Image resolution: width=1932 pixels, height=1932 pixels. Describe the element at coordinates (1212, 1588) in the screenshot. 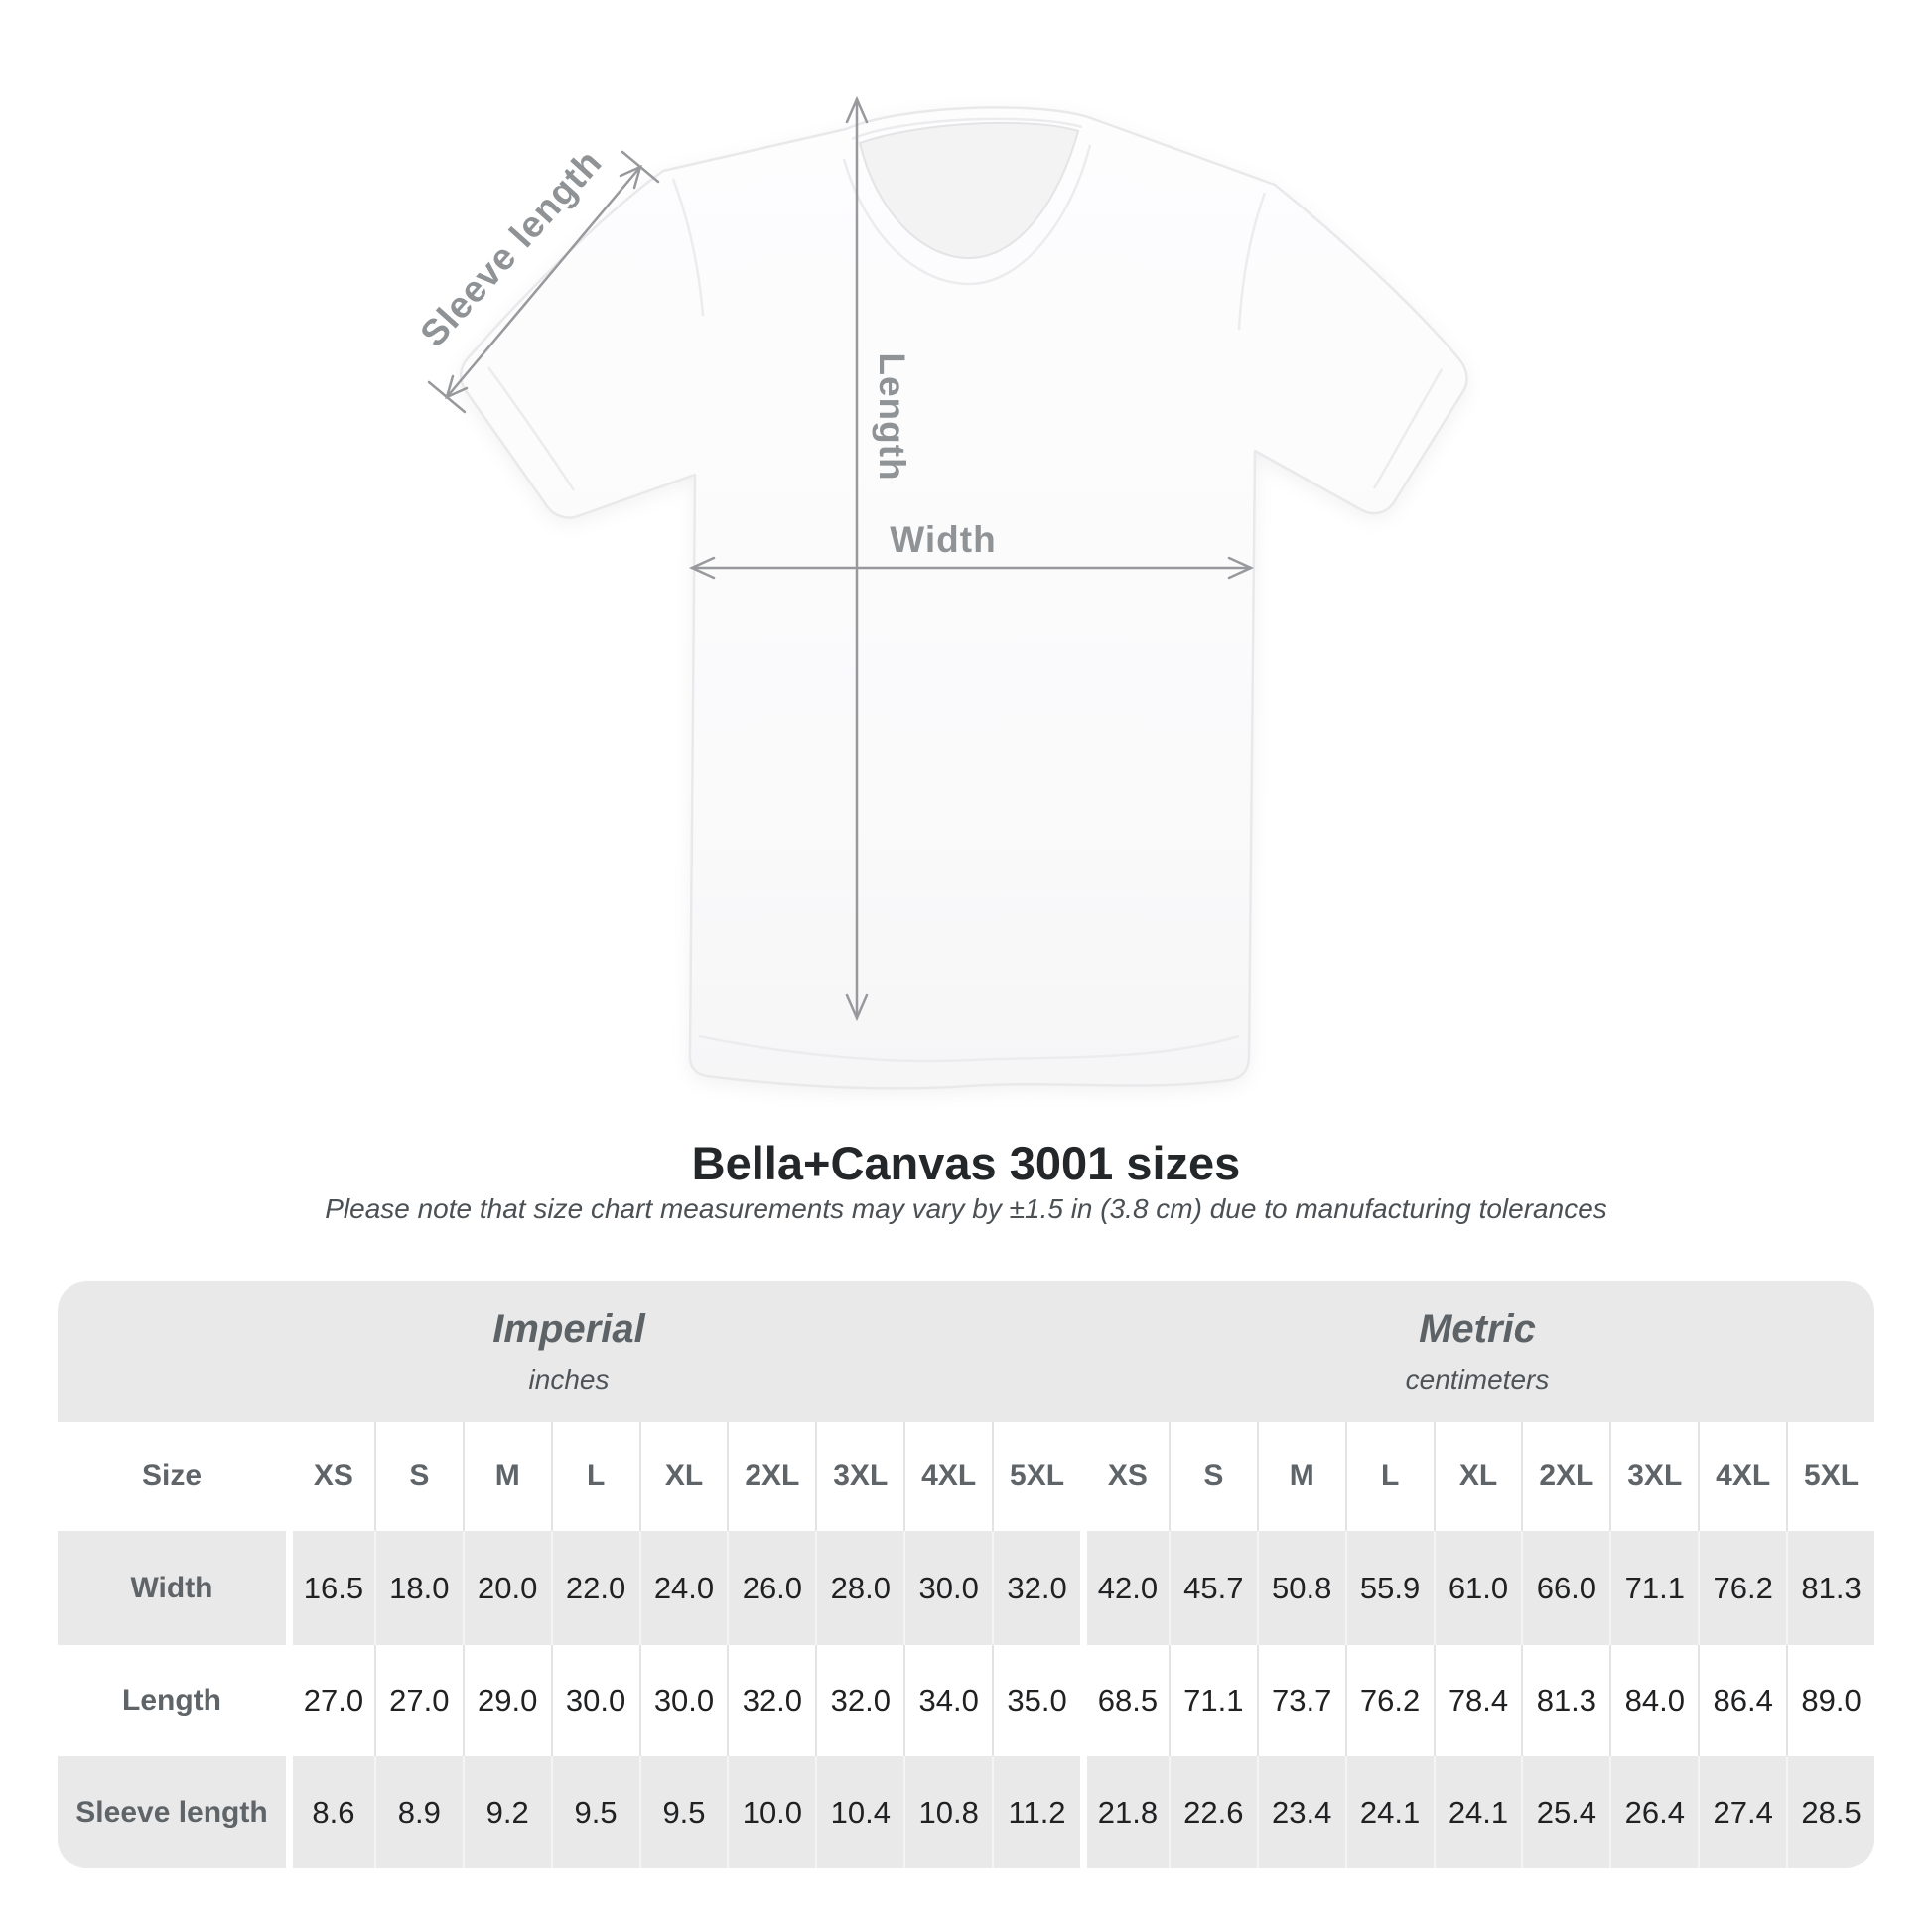

I see `value-cell: 45.7` at that location.